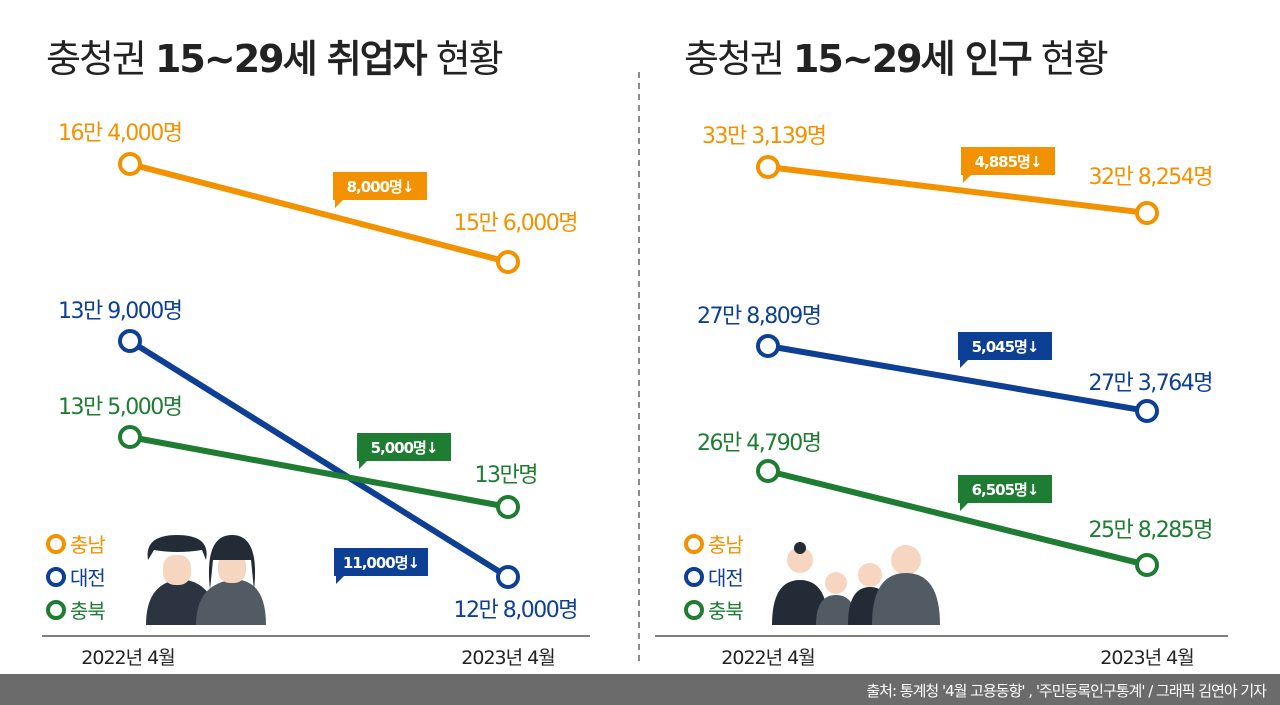 This screenshot has height=705, width=1280. Describe the element at coordinates (856, 583) in the screenshot. I see `family-illustration` at that location.